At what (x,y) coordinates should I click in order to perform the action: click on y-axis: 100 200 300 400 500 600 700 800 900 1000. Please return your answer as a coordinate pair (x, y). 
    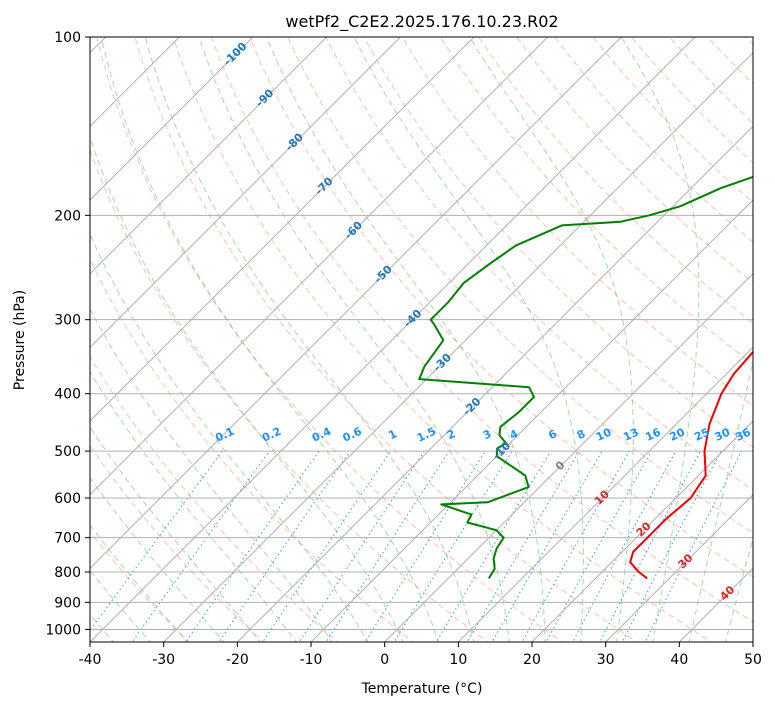
    Looking at the image, I should click on (67, 334).